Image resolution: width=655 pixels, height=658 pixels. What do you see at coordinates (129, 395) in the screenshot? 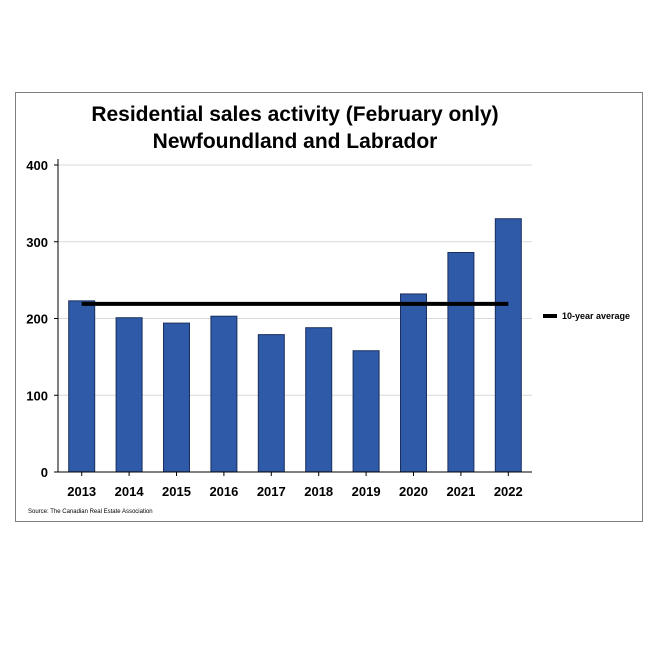
I see `bar-2014` at bounding box center [129, 395].